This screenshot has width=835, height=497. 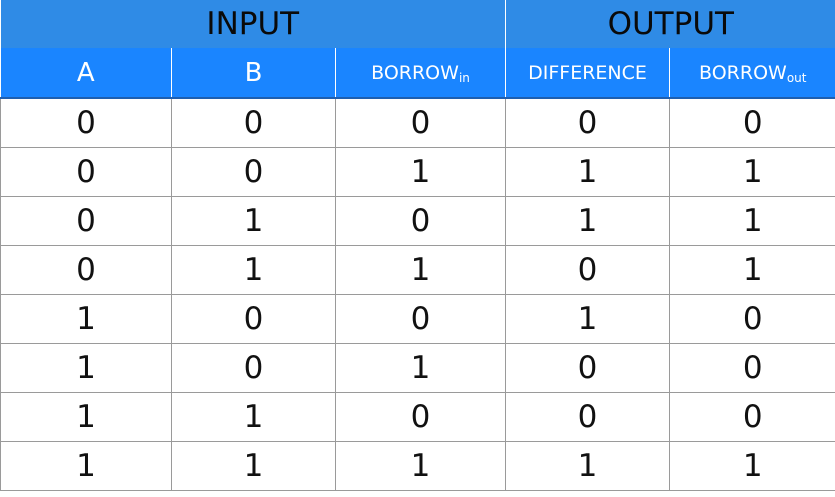 What do you see at coordinates (796, 77) in the screenshot?
I see `borrow-out-subscript: out` at bounding box center [796, 77].